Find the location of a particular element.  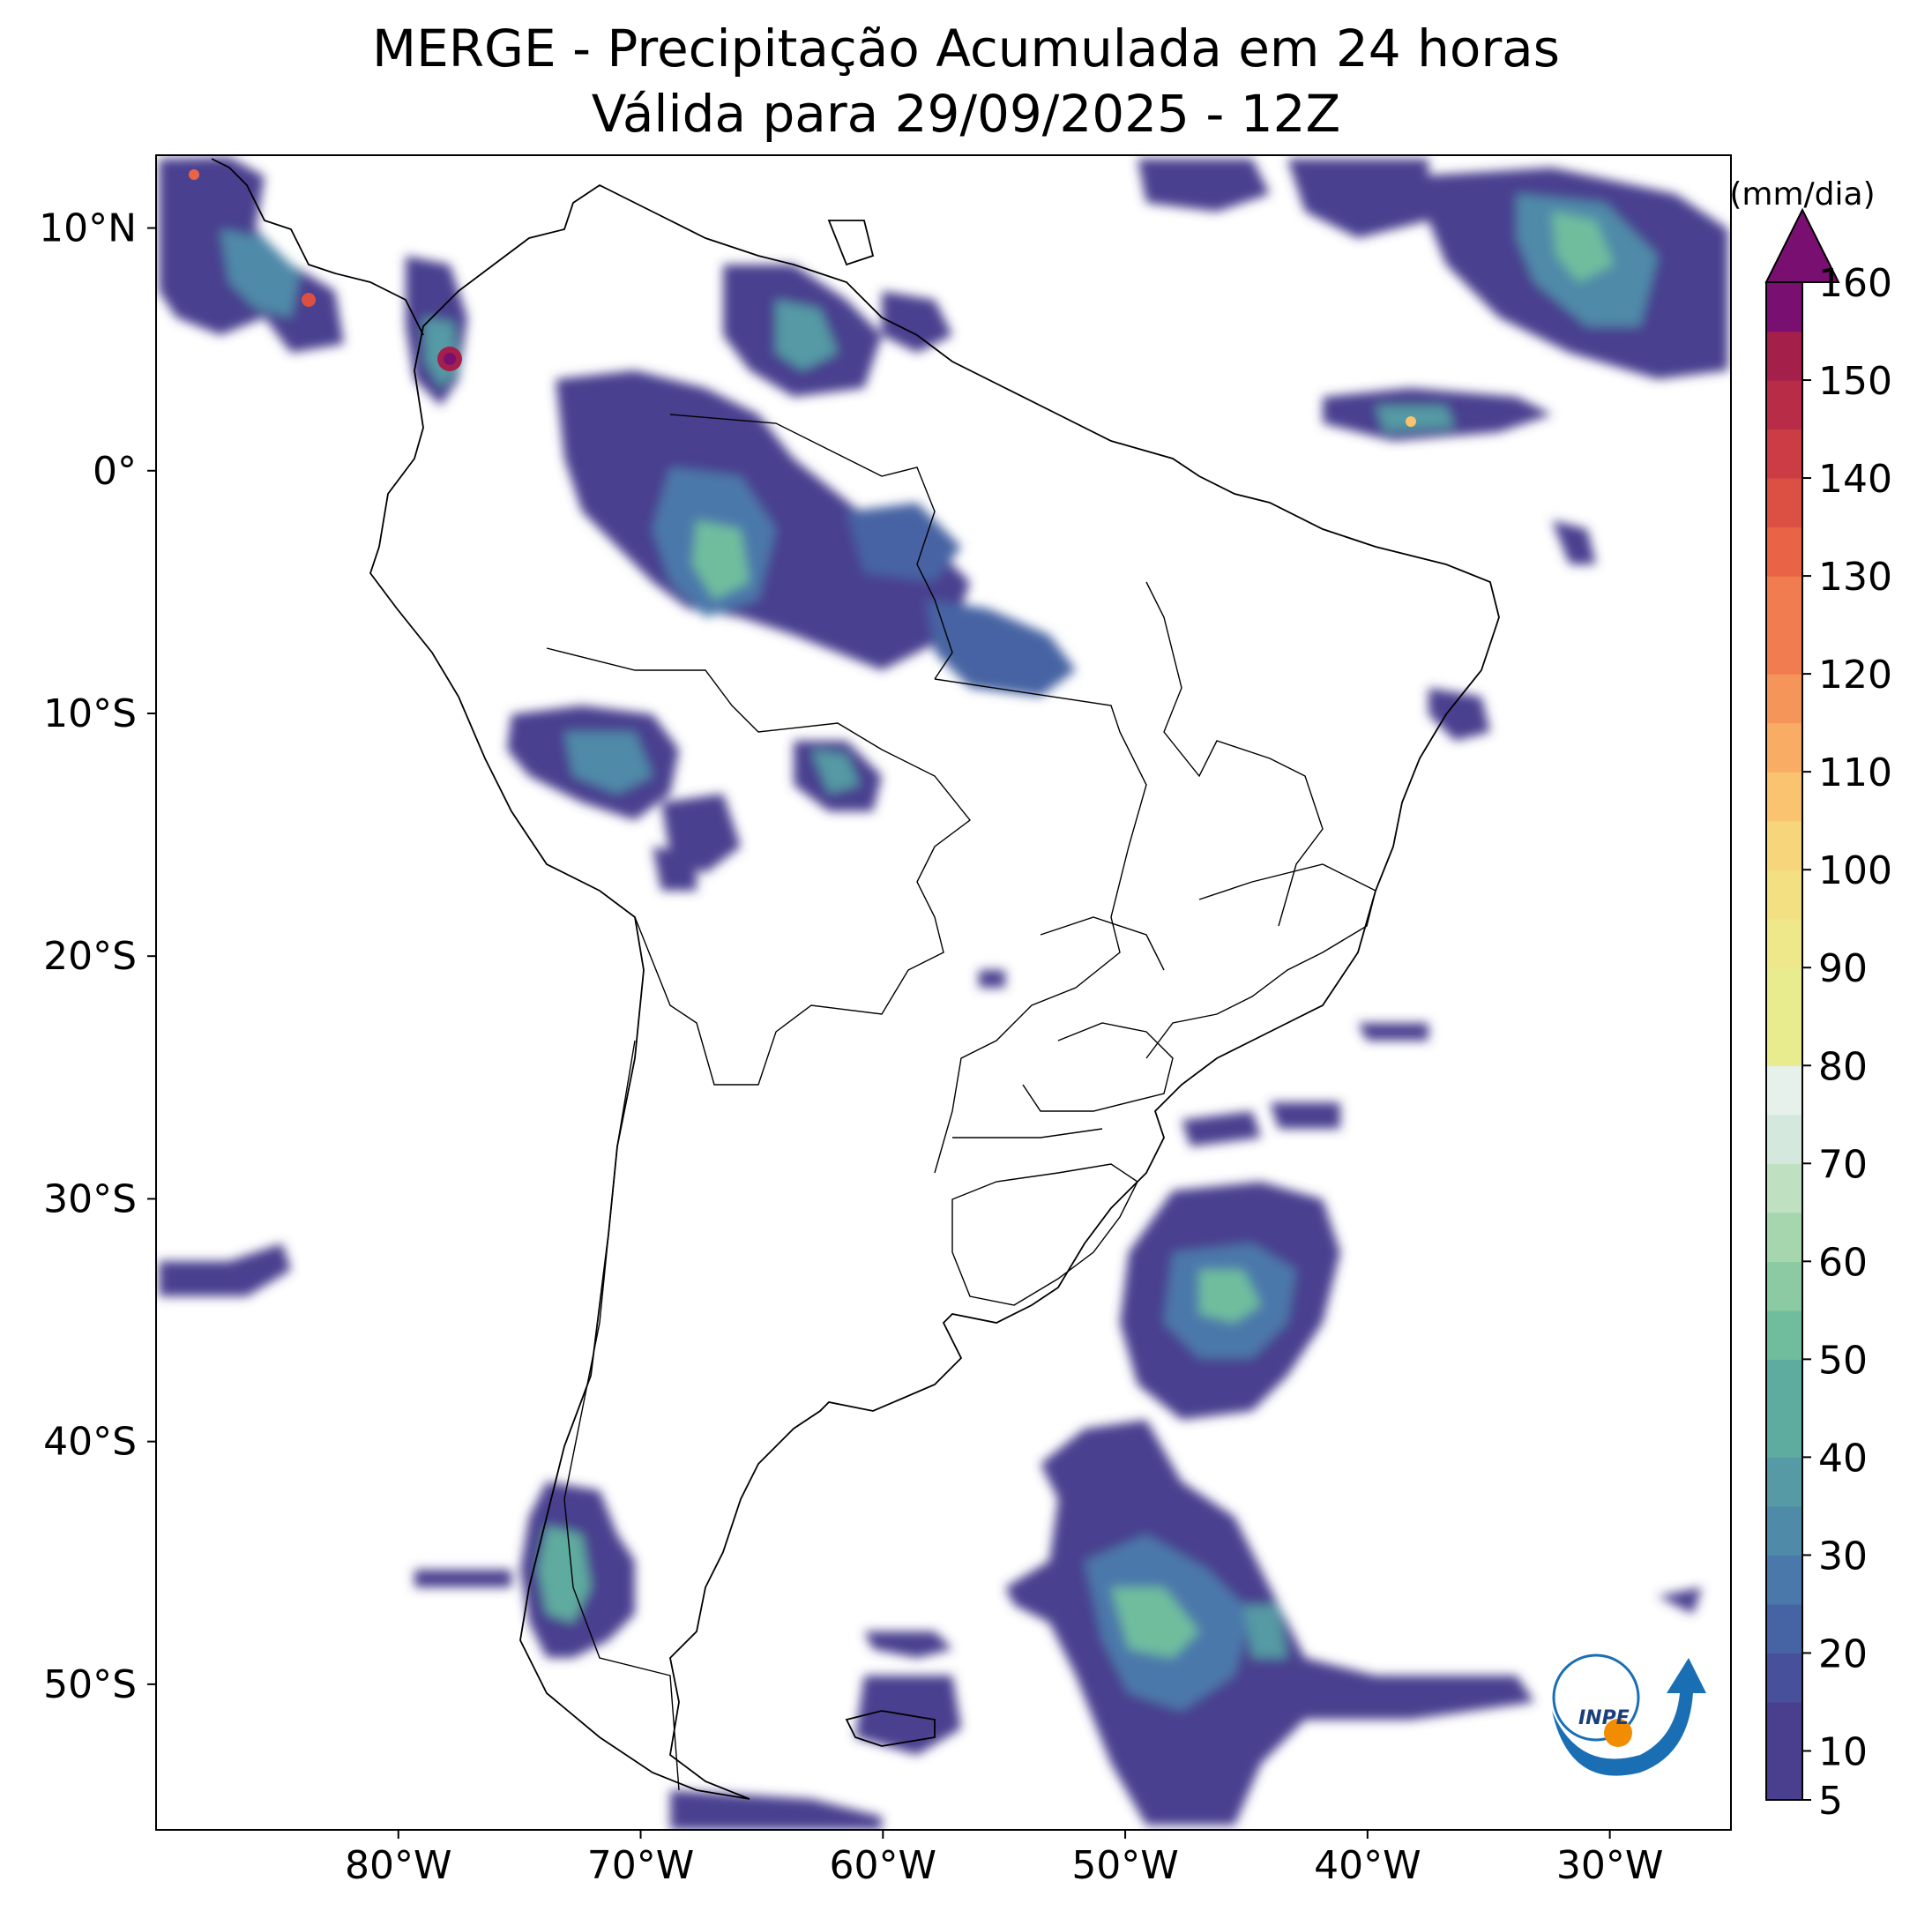

colorbar-tick-label: 100 is located at coordinates (1855, 871).